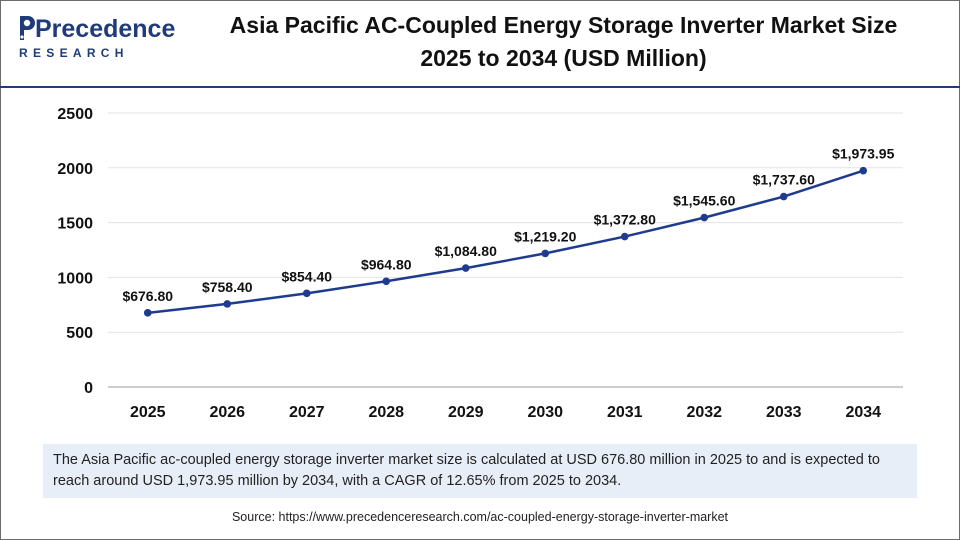 The image size is (960, 540). I want to click on data-label: $1,084.80, so click(466, 251).